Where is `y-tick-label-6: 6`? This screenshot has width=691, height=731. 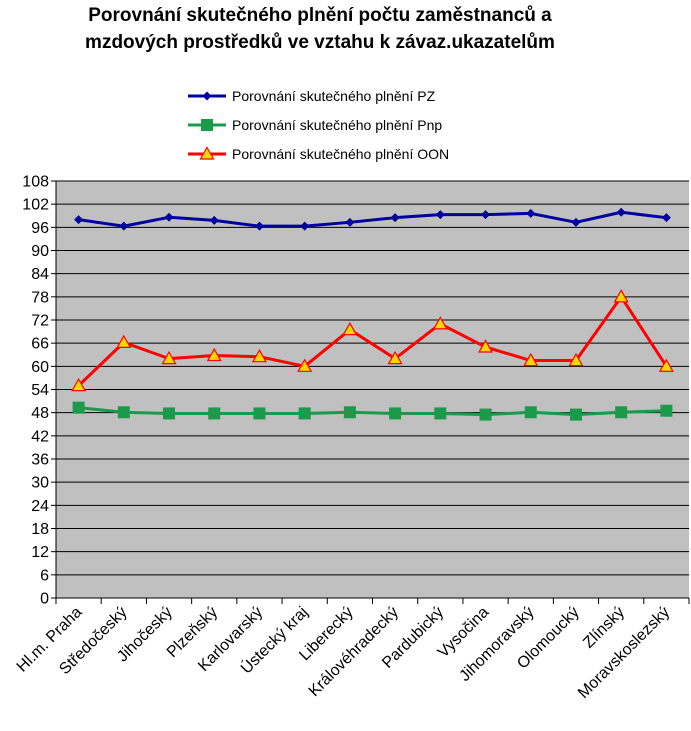
y-tick-label-6: 6 is located at coordinates (44, 575).